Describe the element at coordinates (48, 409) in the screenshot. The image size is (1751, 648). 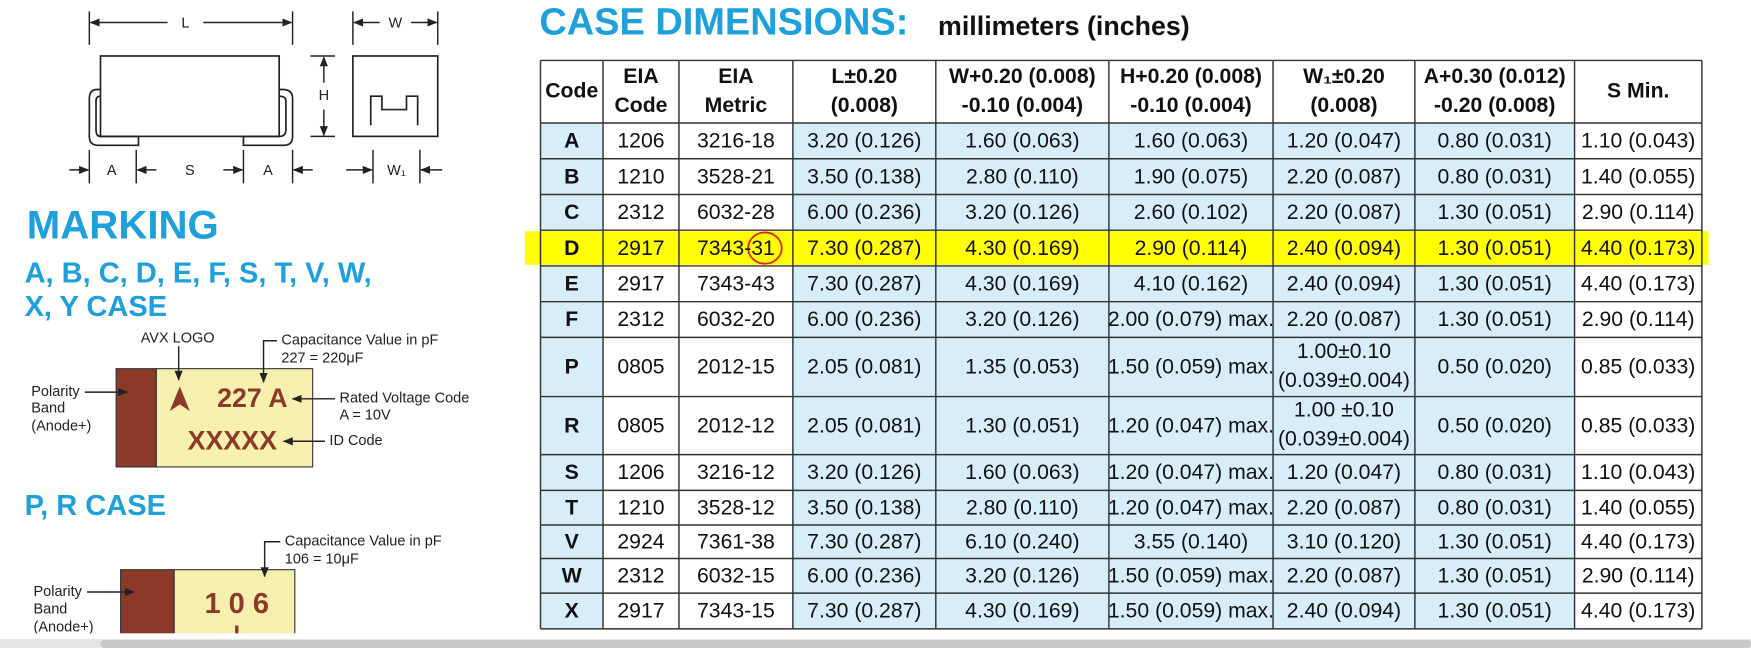
I see `callout: Band` at that location.